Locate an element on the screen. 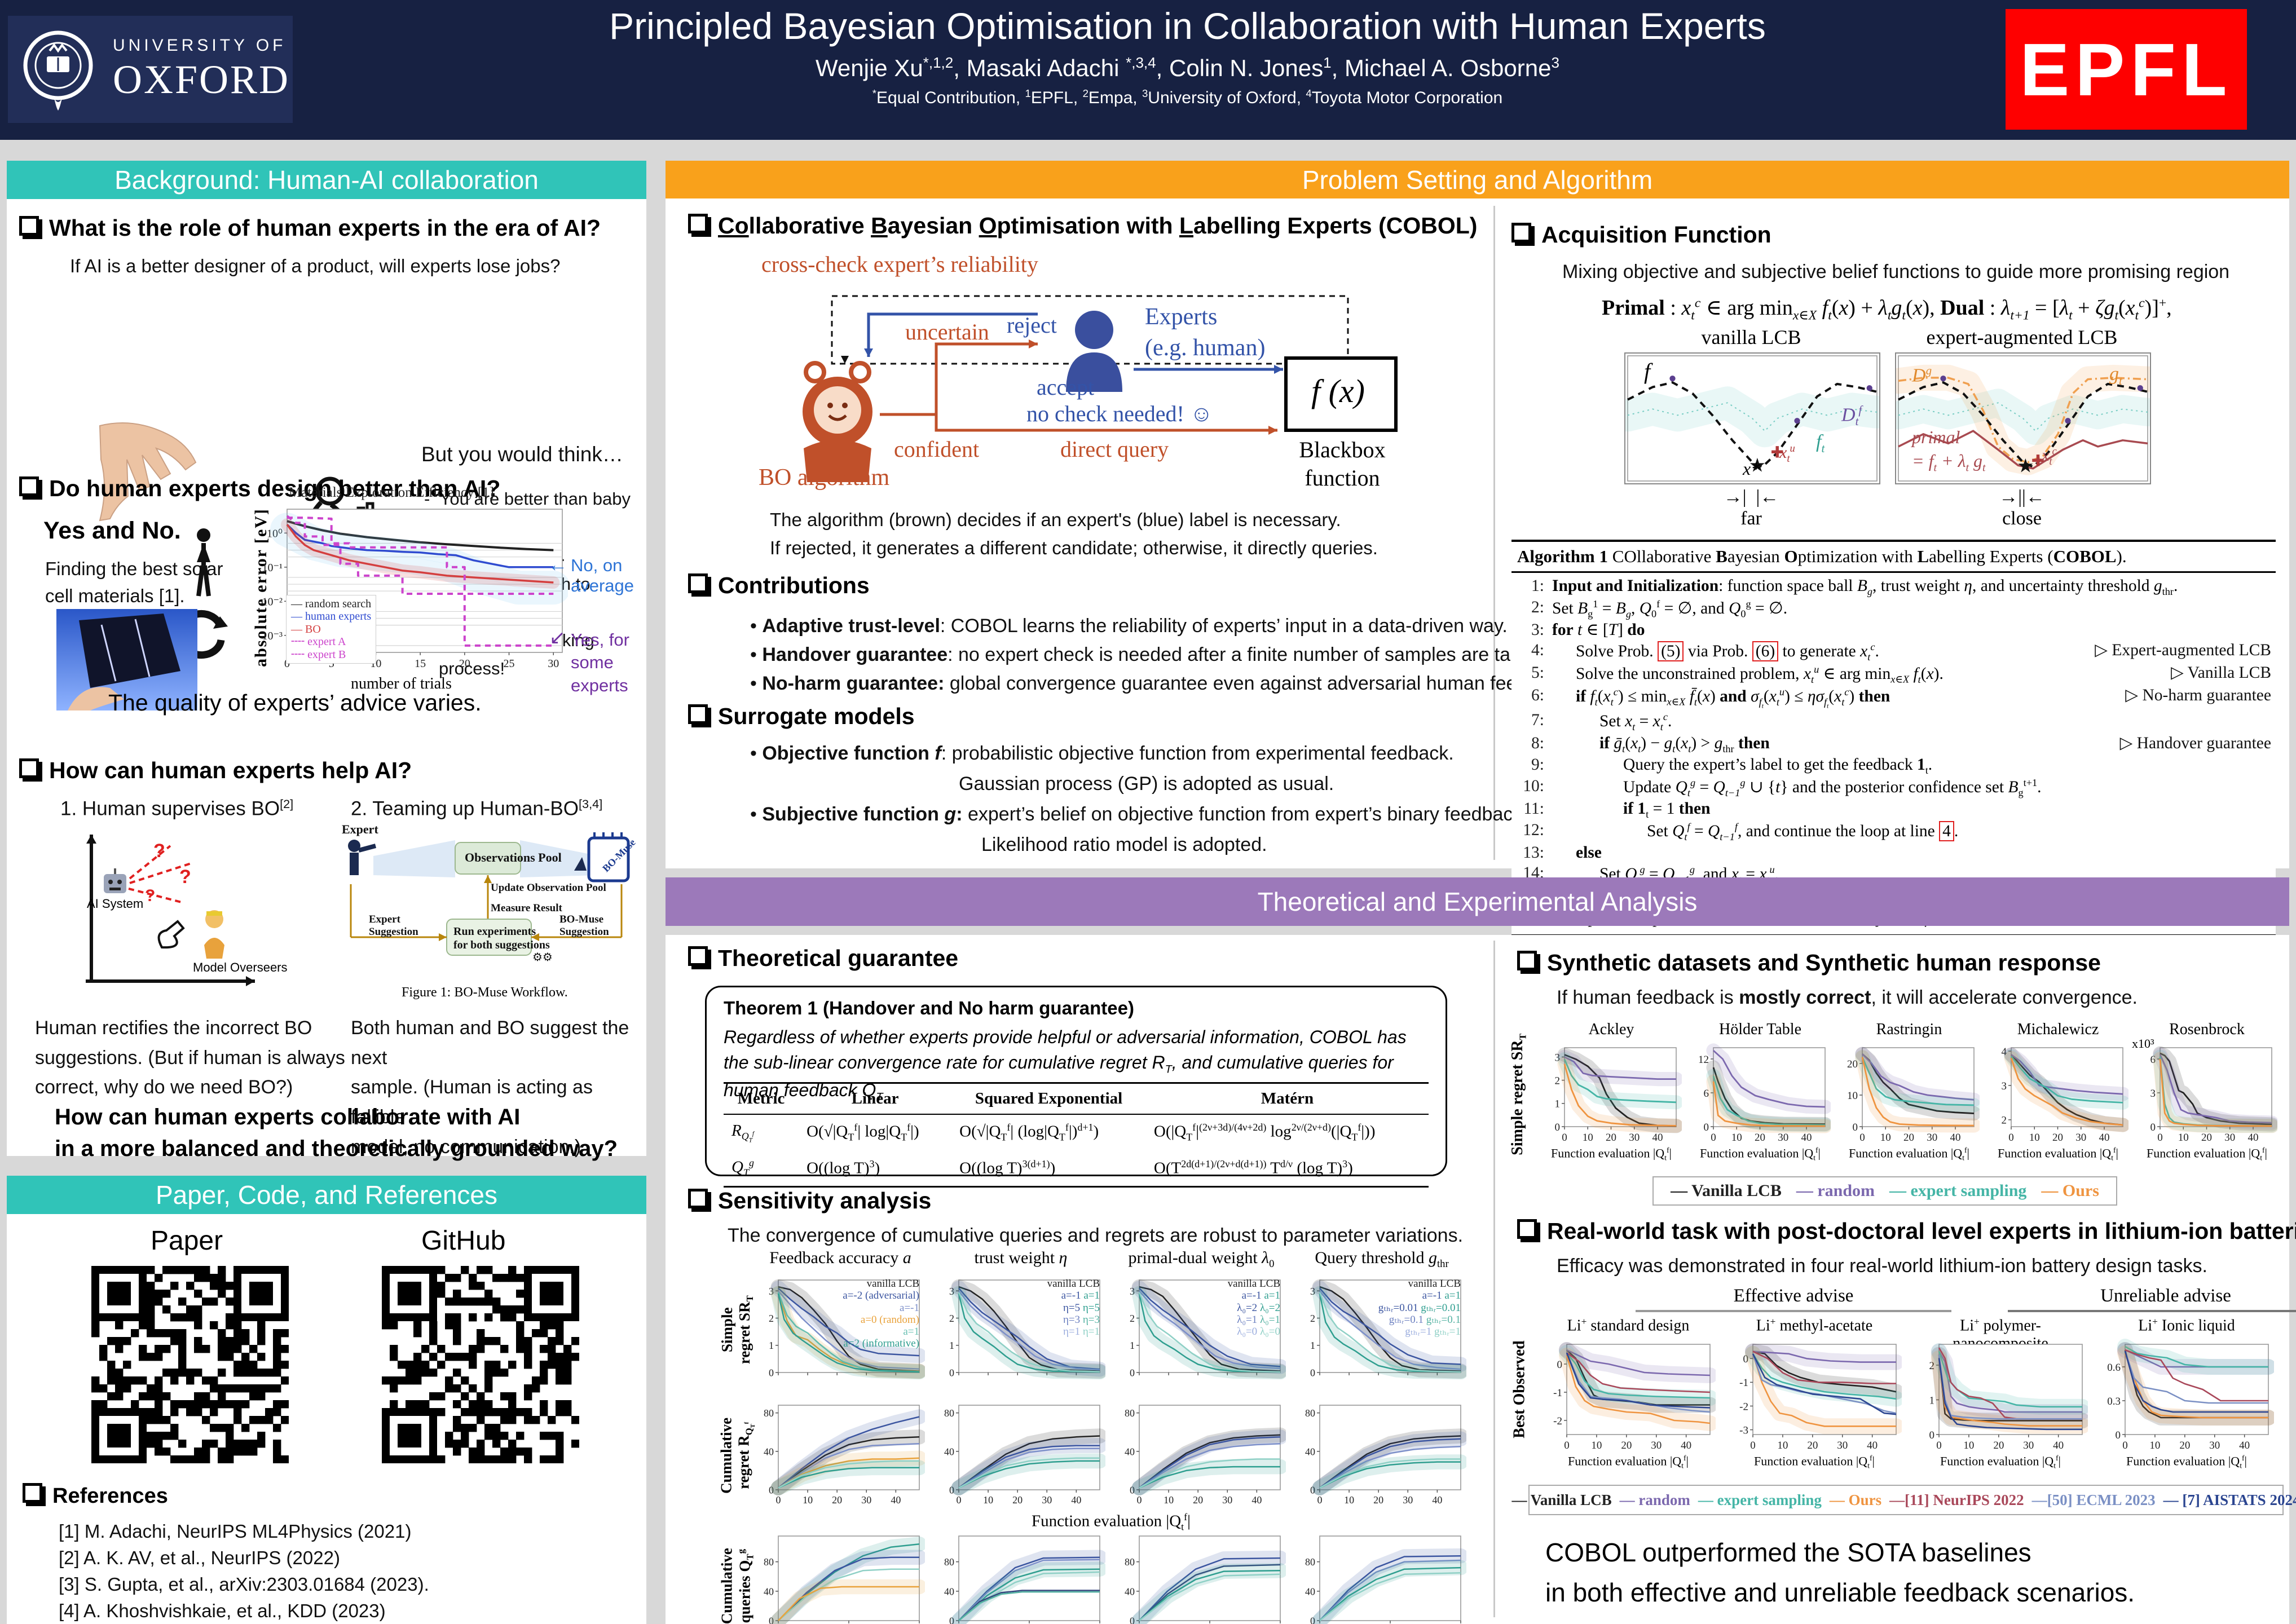  svg-text: 1 is located at coordinates (1932, 1400).